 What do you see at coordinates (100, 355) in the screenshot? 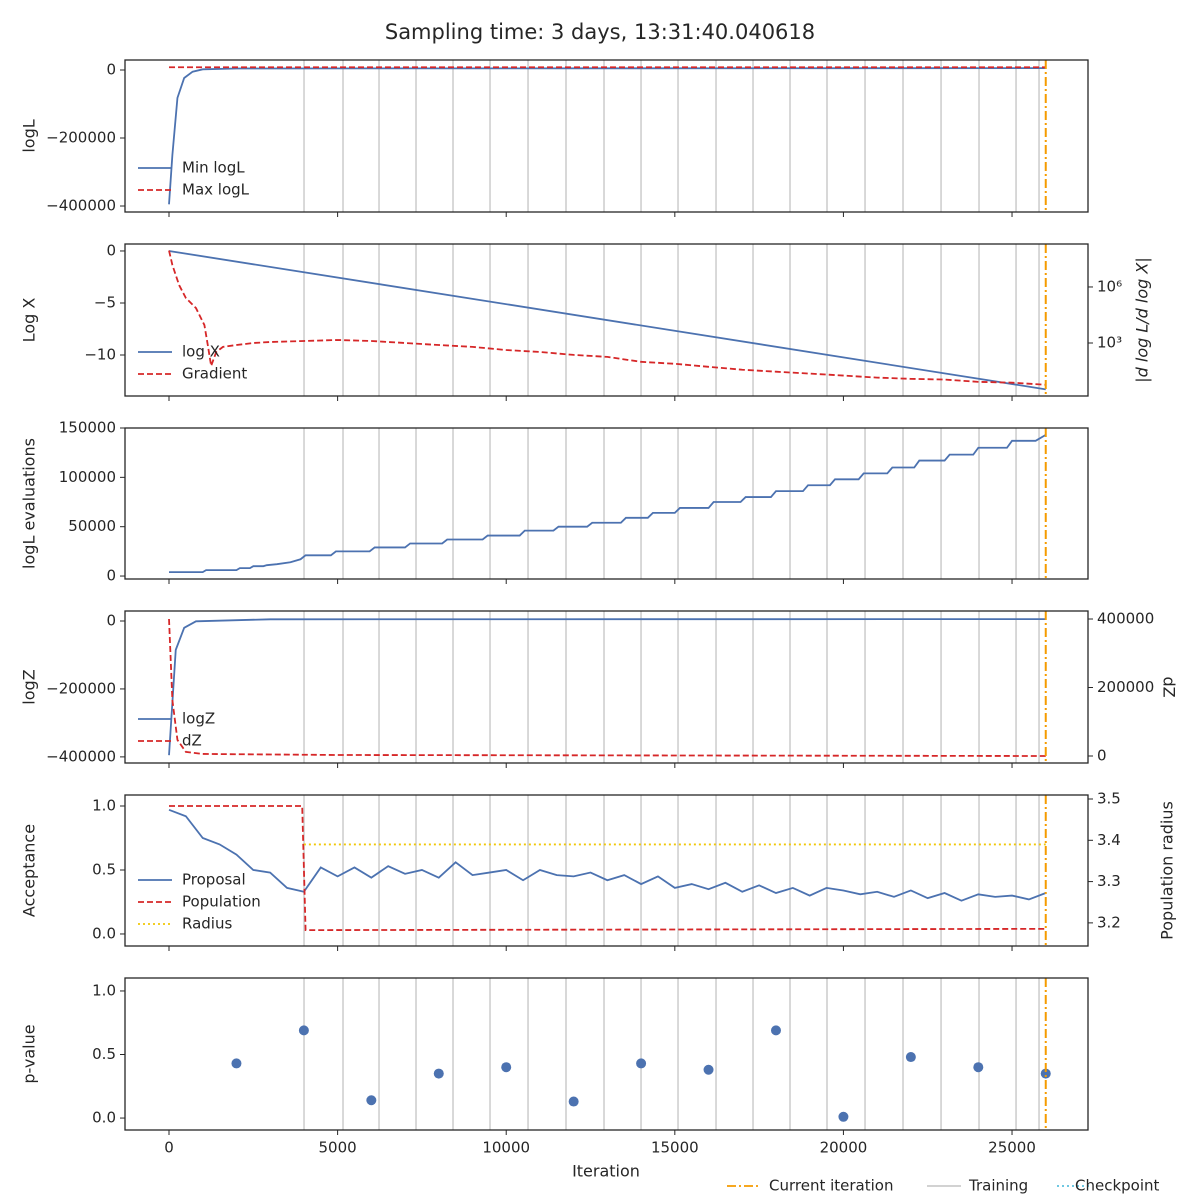
I see `y-tick-label: −10` at bounding box center [100, 355].